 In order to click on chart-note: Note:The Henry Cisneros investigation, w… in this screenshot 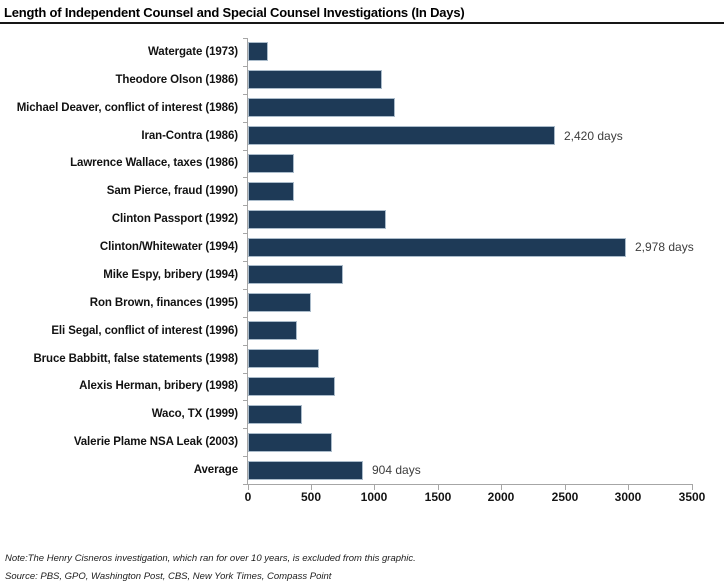, I will do `click(210, 558)`.